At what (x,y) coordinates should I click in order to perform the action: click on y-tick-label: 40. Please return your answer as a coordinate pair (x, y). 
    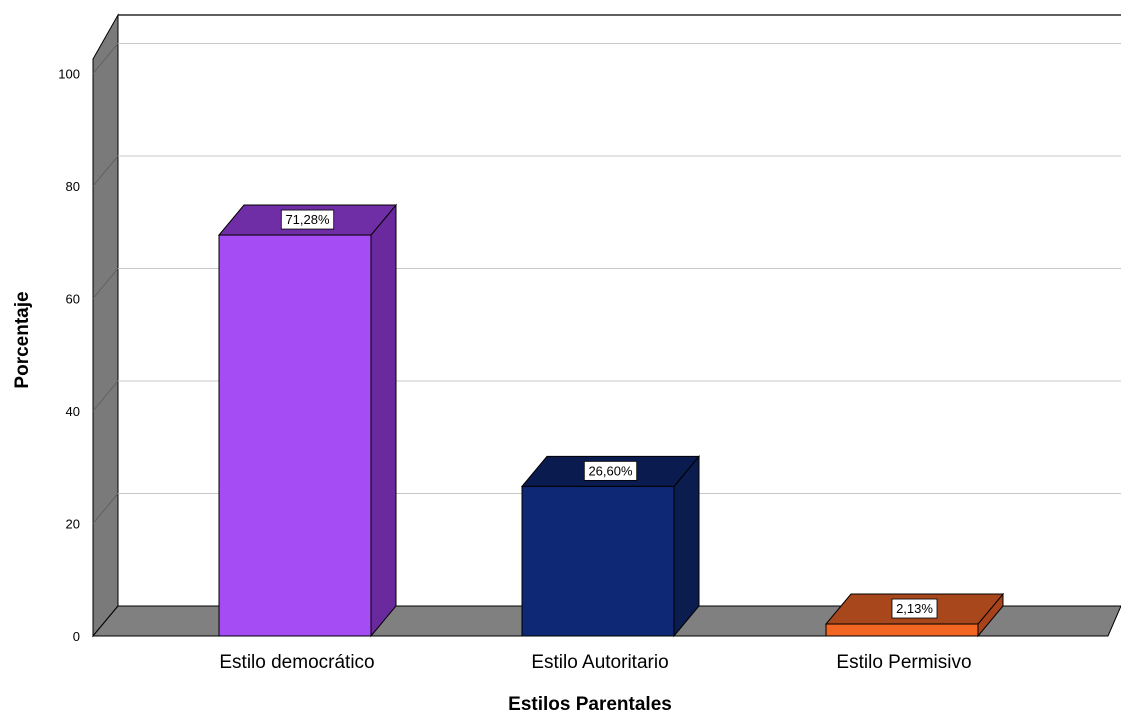
    Looking at the image, I should click on (73, 411).